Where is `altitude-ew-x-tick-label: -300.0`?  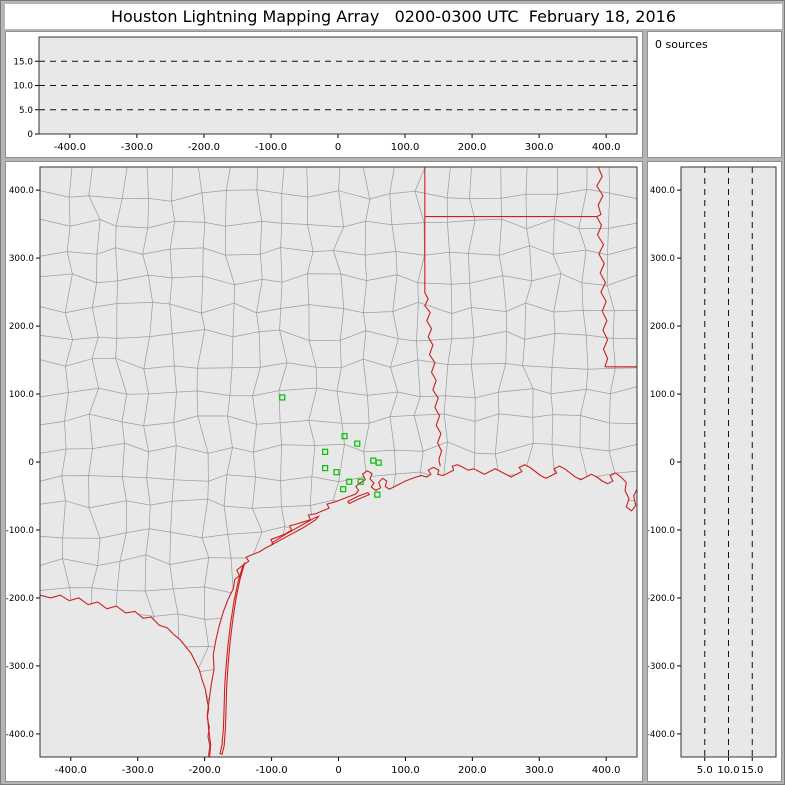
altitude-ew-x-tick-label: -300.0 is located at coordinates (137, 147).